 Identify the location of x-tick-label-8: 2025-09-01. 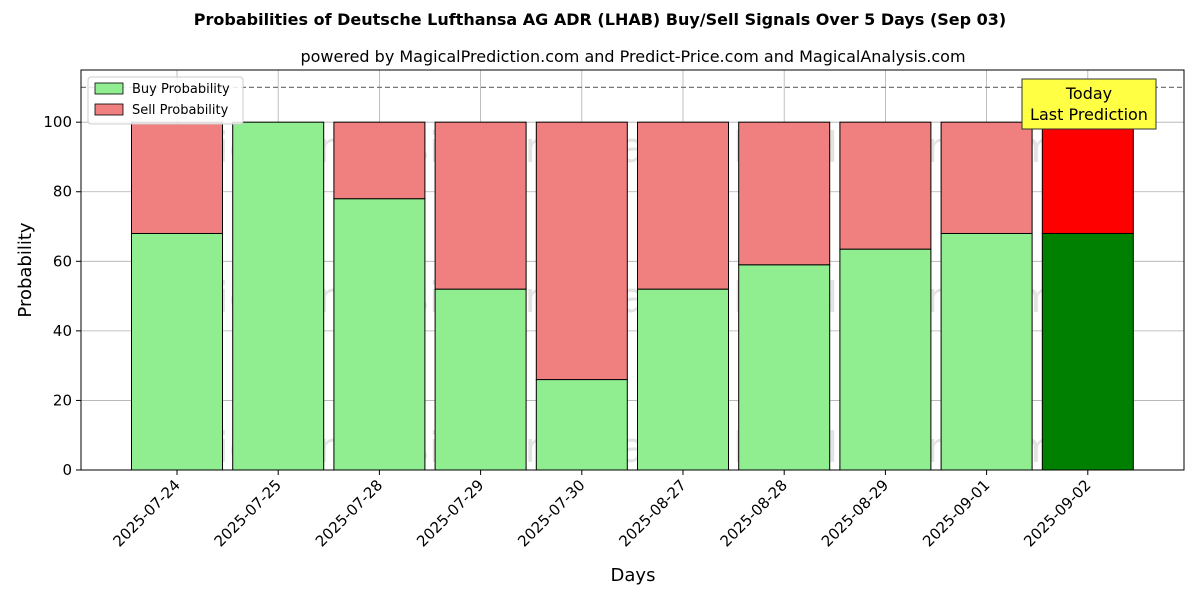
(956, 513).